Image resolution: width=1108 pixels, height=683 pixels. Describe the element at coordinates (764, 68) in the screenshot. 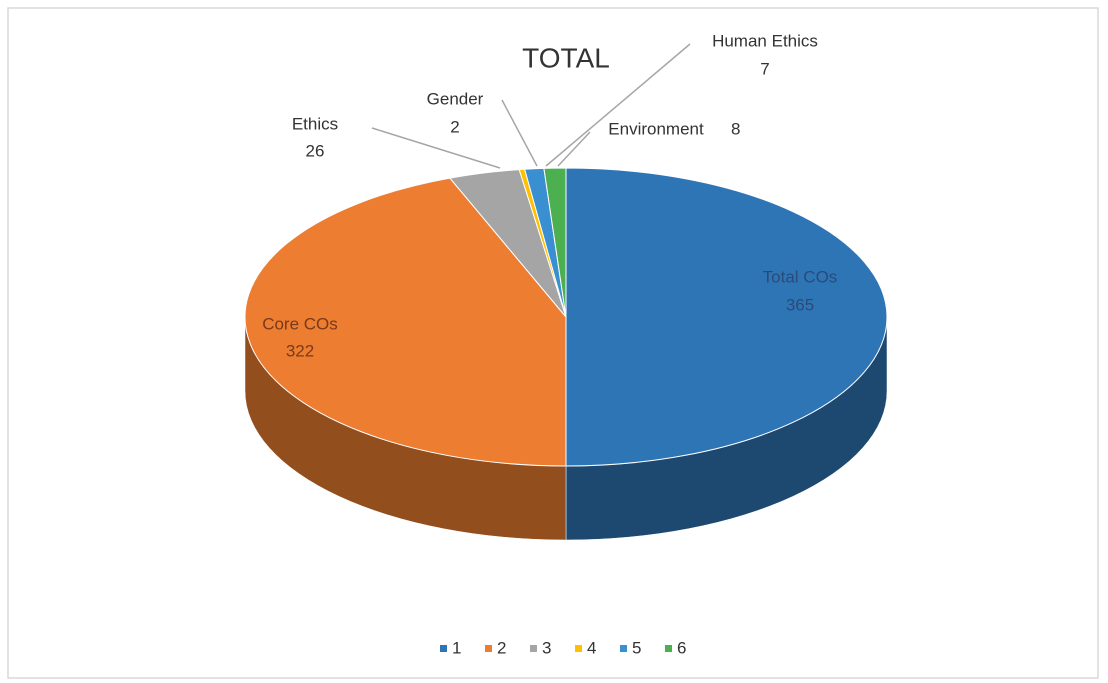

I see `data-label-value: 7` at that location.